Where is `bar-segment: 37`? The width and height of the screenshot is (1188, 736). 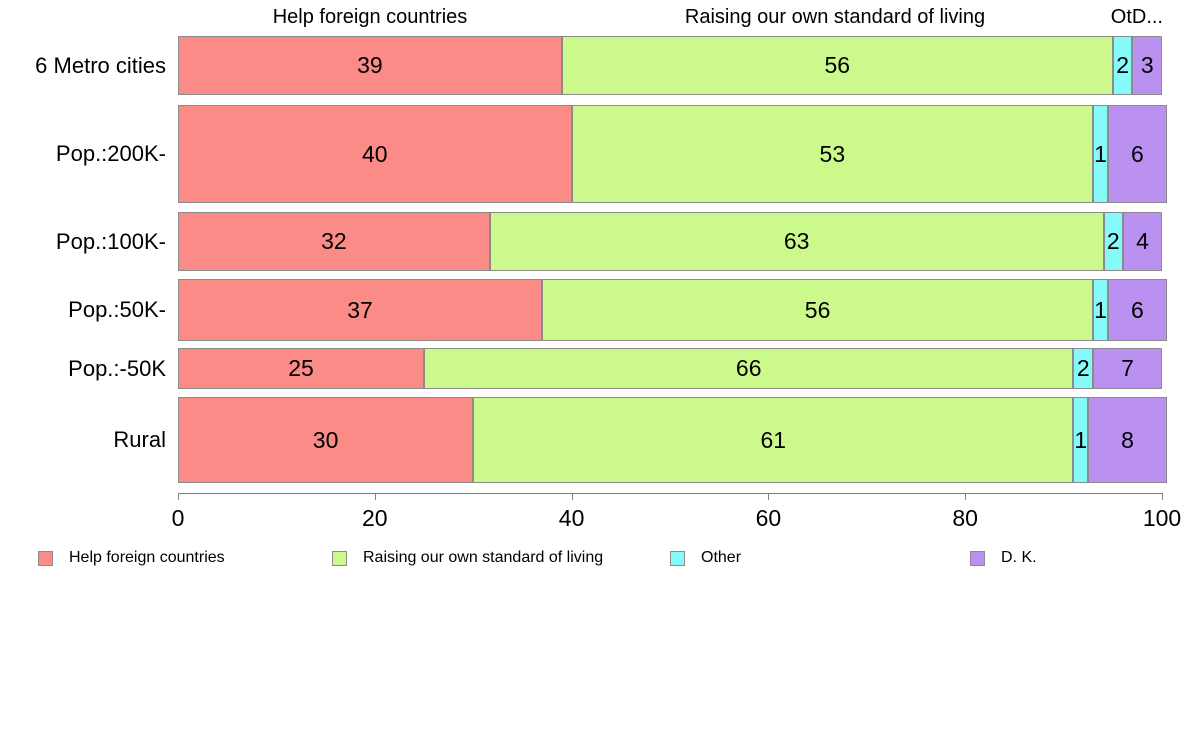
bar-segment: 37 is located at coordinates (360, 310).